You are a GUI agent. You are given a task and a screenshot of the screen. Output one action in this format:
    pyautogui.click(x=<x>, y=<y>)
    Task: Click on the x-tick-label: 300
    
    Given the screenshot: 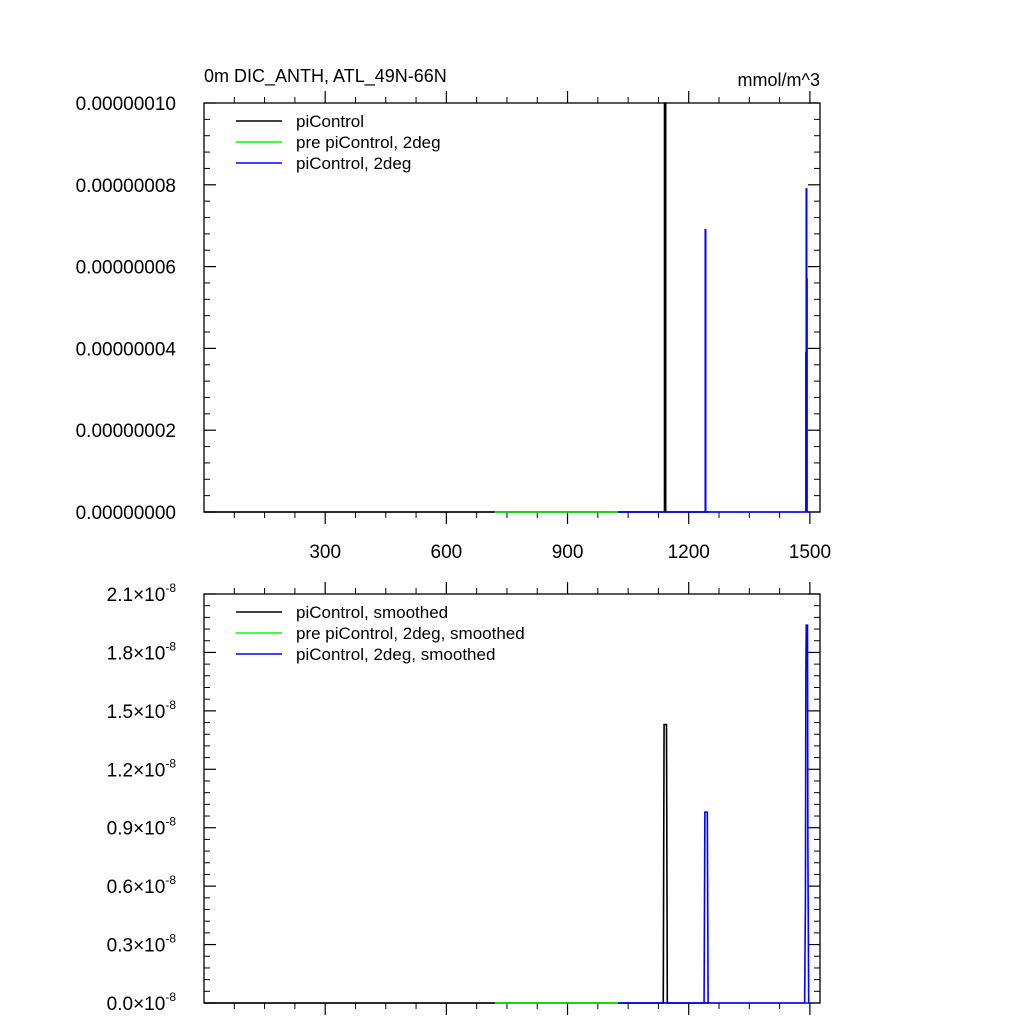 What is the action you would take?
    pyautogui.click(x=325, y=552)
    